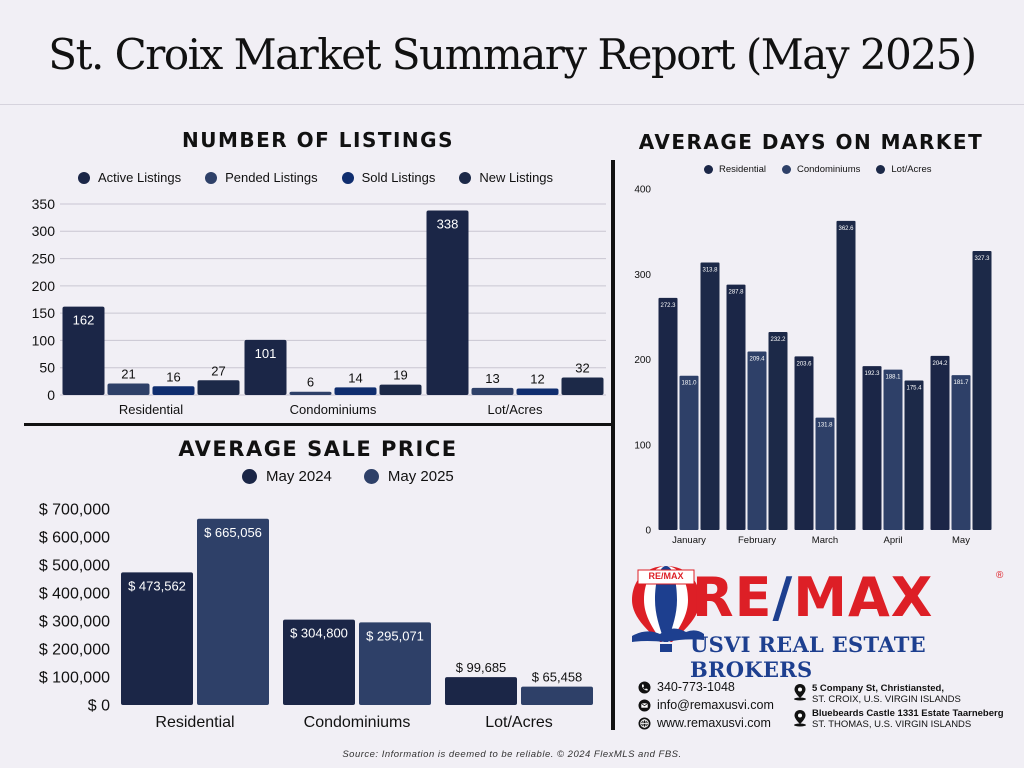 The image size is (1024, 768). I want to click on y-tick-label: 350, so click(44, 204).